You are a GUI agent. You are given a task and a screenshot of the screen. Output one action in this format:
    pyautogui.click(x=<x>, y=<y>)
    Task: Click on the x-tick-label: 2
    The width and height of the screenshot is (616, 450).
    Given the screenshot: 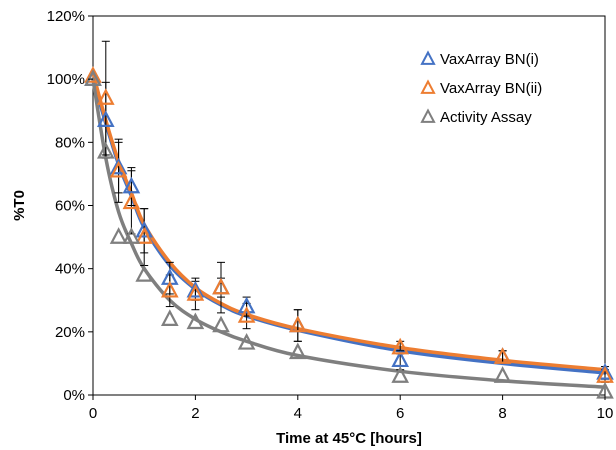 What is the action you would take?
    pyautogui.click(x=195, y=413)
    